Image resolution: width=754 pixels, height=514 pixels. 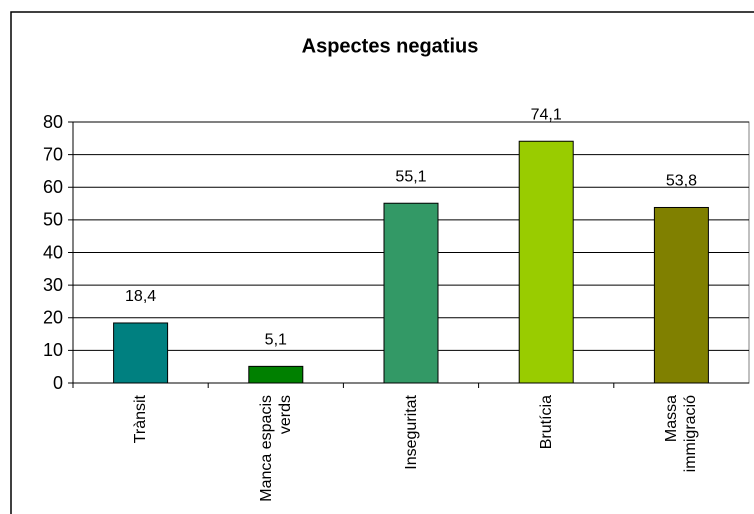 What do you see at coordinates (390, 46) in the screenshot?
I see `chart-title: Aspectes negatius` at bounding box center [390, 46].